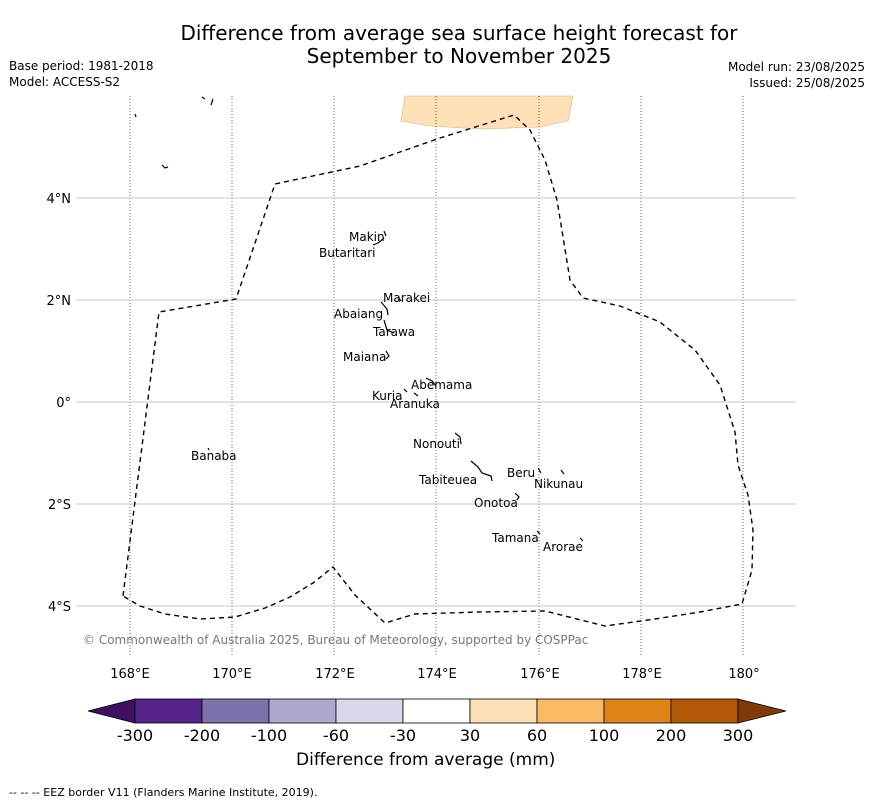 The height and width of the screenshot is (804, 873). I want to click on model-name: Model: ACCESS-S2, so click(65, 82).